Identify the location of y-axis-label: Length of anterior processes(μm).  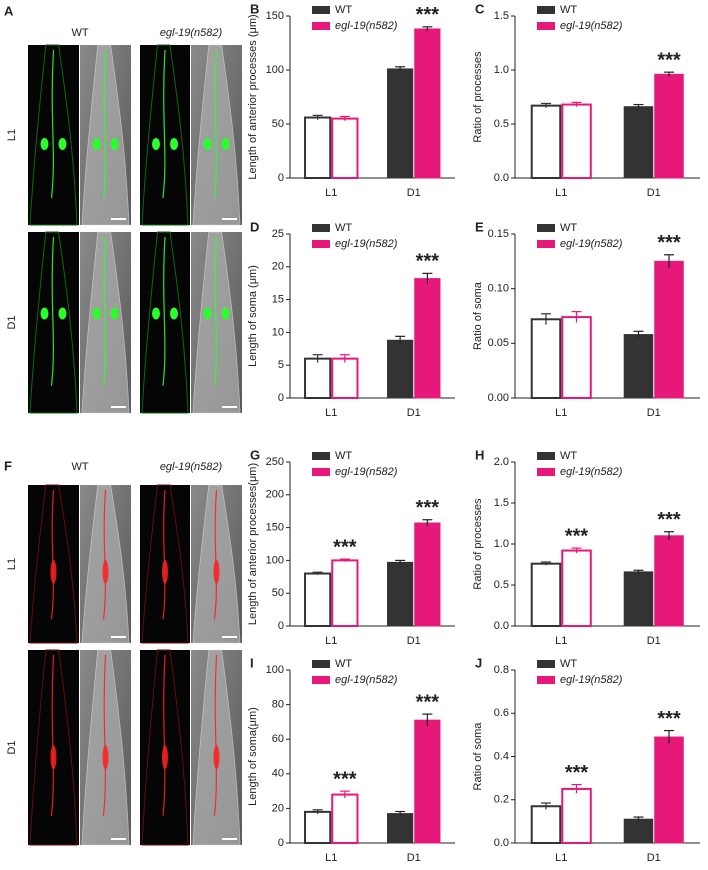
(253, 544).